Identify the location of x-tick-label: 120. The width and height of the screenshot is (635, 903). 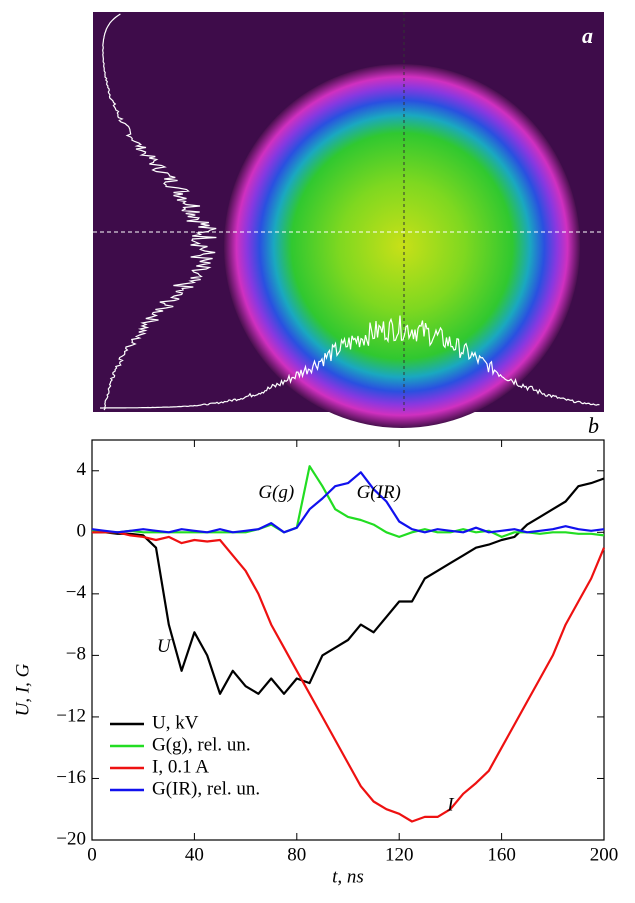
(399, 854).